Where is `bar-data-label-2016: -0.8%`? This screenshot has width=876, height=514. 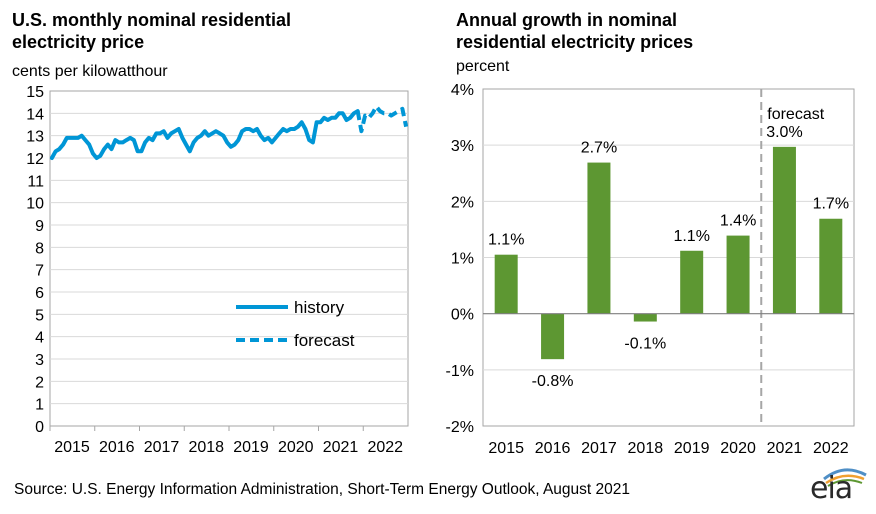 bar-data-label-2016: -0.8% is located at coordinates (553, 381).